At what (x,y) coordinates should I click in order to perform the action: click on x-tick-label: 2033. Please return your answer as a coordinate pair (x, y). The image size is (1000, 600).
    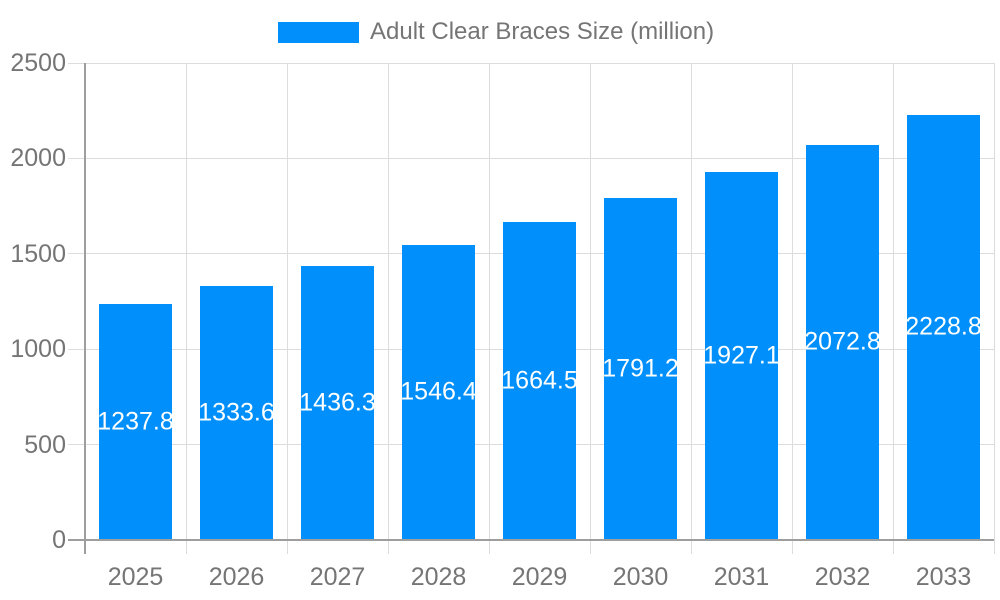
    Looking at the image, I should click on (943, 577).